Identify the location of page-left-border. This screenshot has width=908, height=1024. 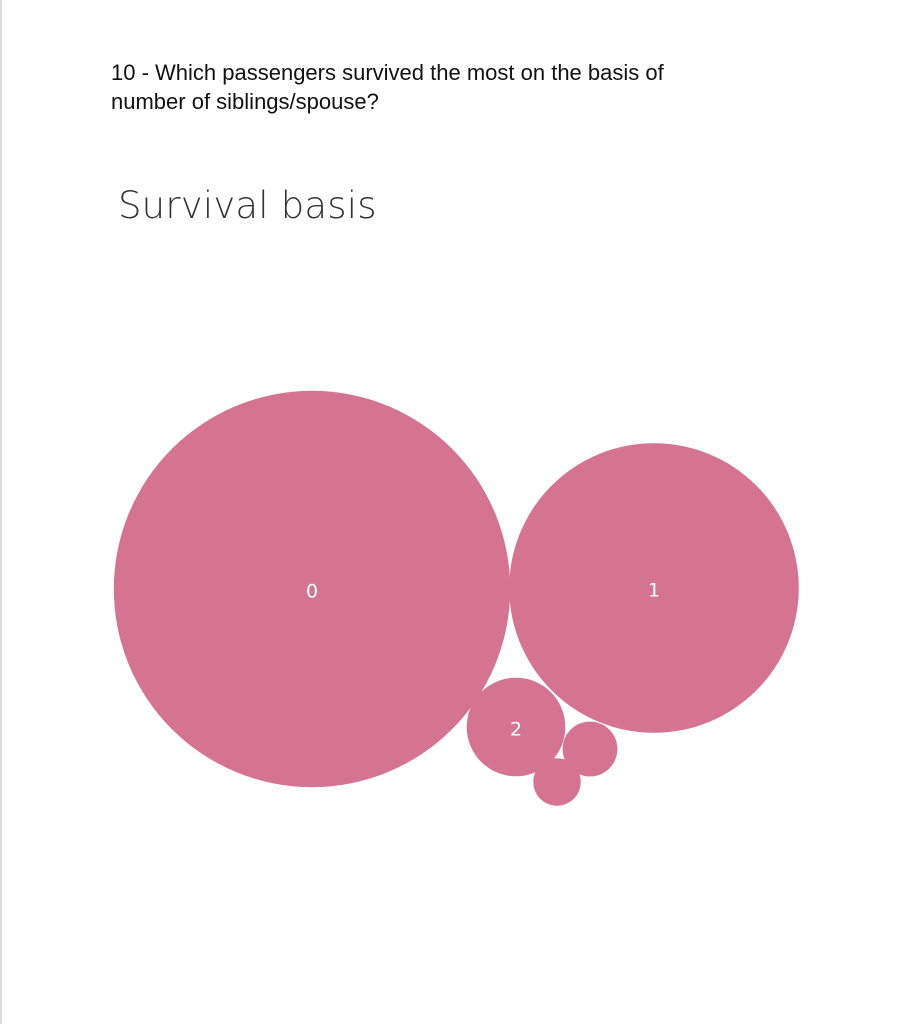
(1, 512).